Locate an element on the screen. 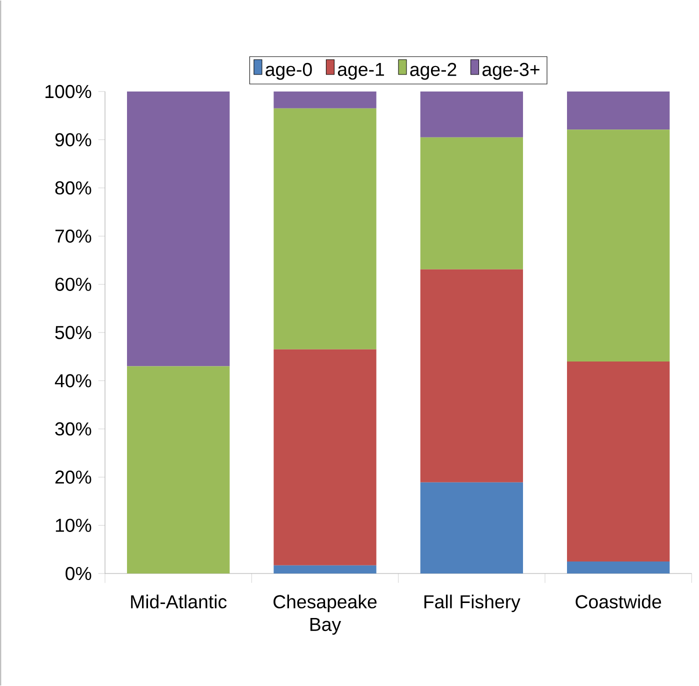 The image size is (699, 686). y-tick-label: 60% is located at coordinates (73, 284).